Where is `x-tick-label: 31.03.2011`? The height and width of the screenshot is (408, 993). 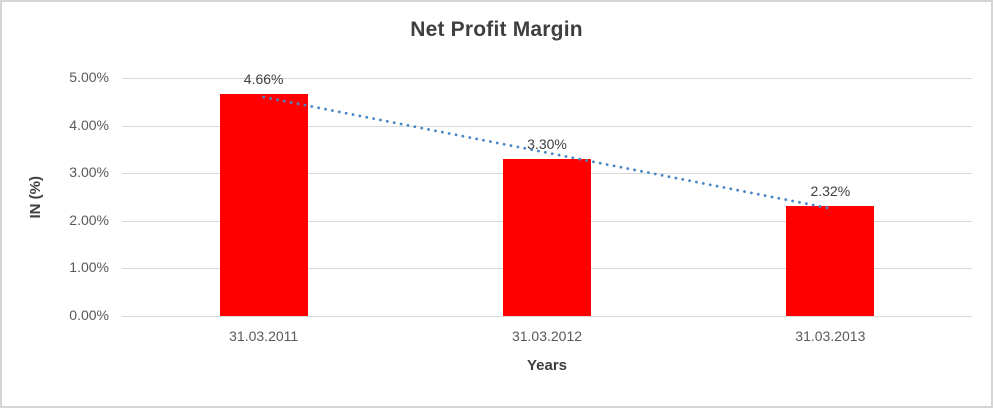
x-tick-label: 31.03.2011 is located at coordinates (264, 336).